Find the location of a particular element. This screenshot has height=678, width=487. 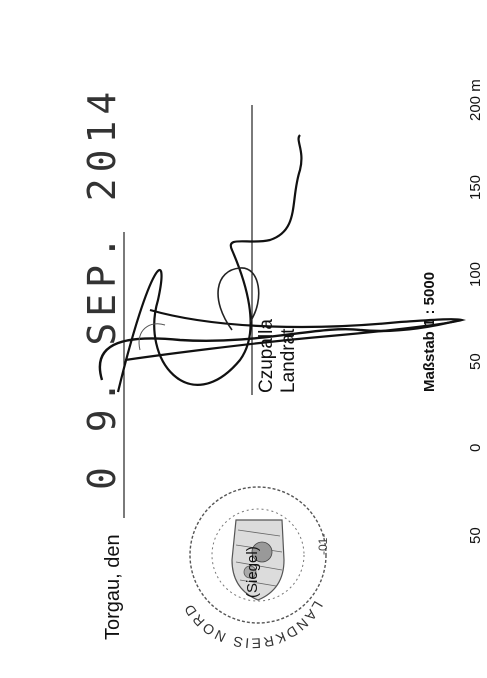

scale-tick-label: 100 is located at coordinates (475, 274).